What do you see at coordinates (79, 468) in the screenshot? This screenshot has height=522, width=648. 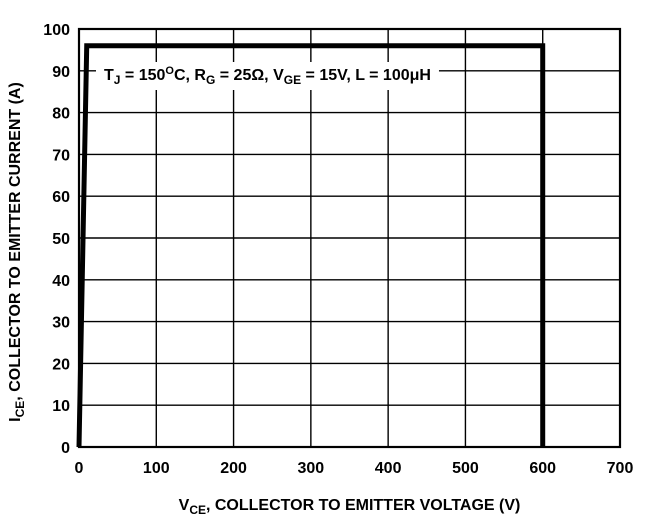 I see `x-tick-label: 0` at bounding box center [79, 468].